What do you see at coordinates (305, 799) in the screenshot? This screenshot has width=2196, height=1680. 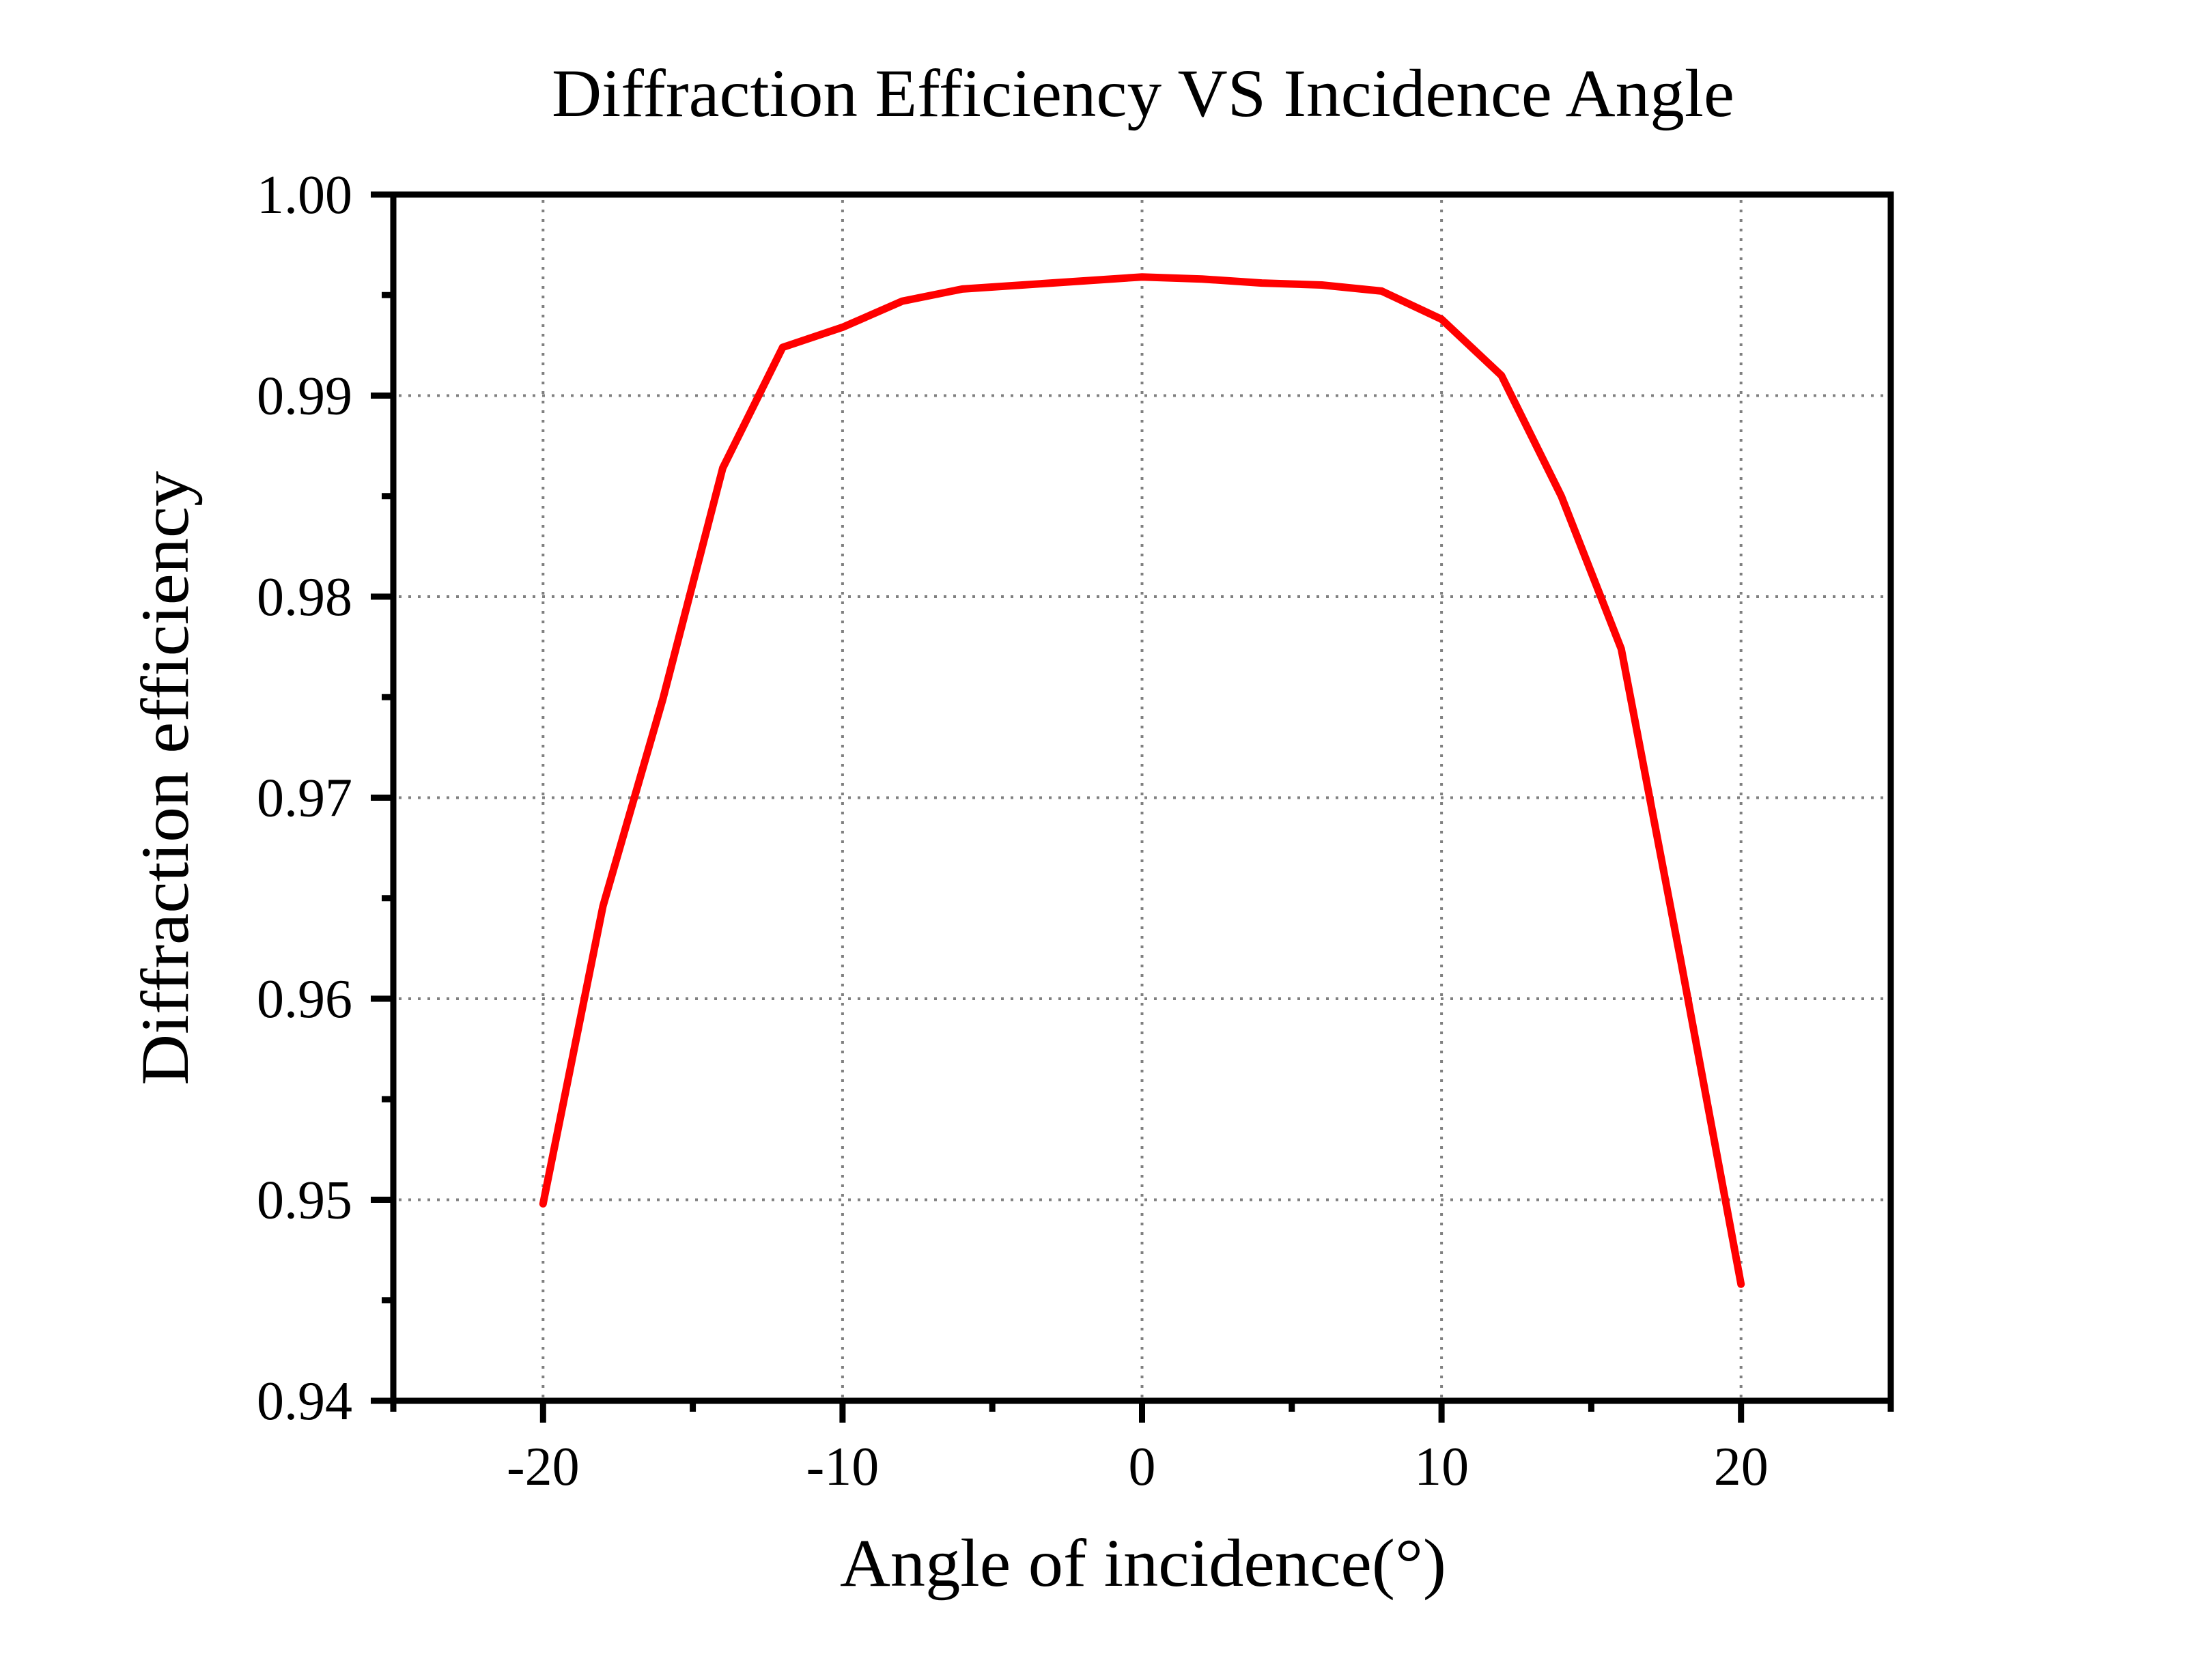 I see `y-tick-label: 0.97` at bounding box center [305, 799].